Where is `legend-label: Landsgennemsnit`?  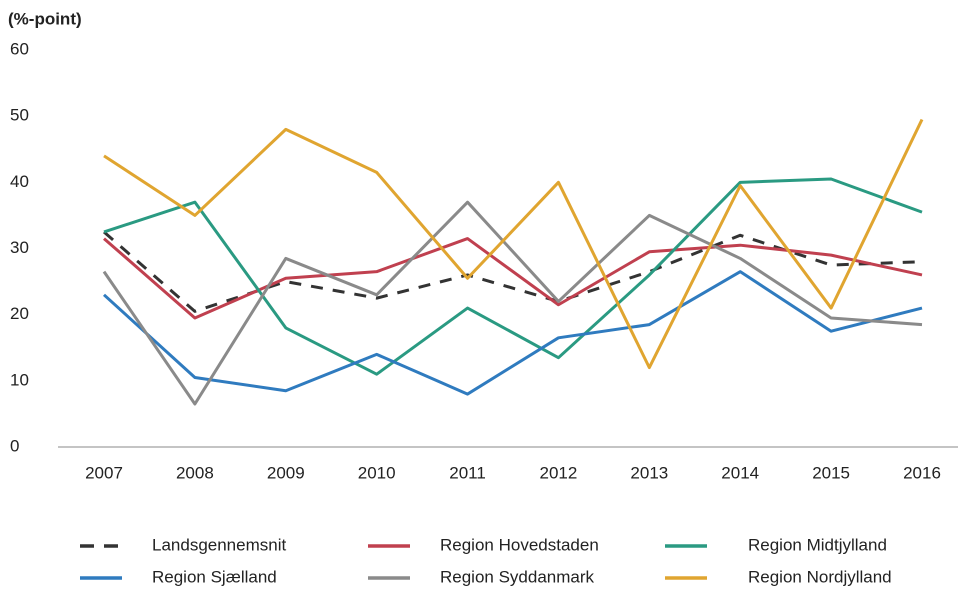
legend-label: Landsgennemsnit is located at coordinates (219, 544).